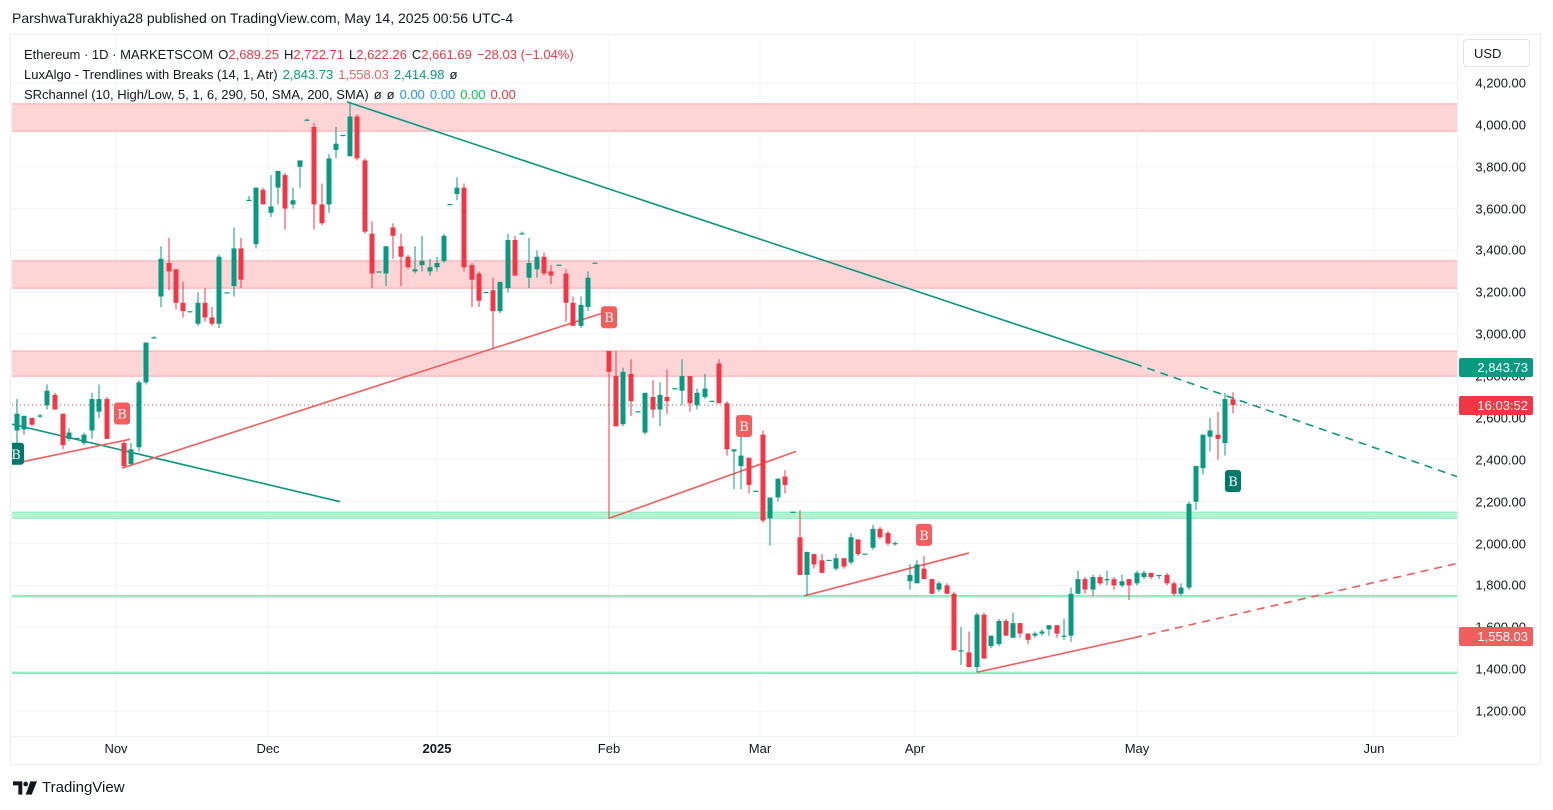 The width and height of the screenshot is (1553, 810). What do you see at coordinates (1496, 406) in the screenshot?
I see `bar-countdown-badge: 16:03:52` at bounding box center [1496, 406].